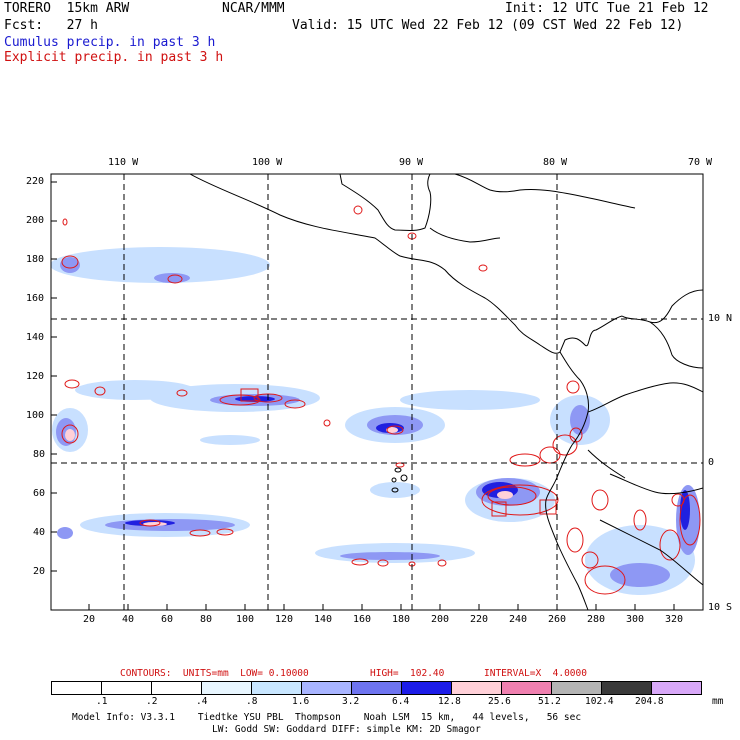 This screenshot has height=740, width=740. Describe the element at coordinates (535, 673) in the screenshot. I see `contours-interval: INTERVAL=X 4.0000` at that location.